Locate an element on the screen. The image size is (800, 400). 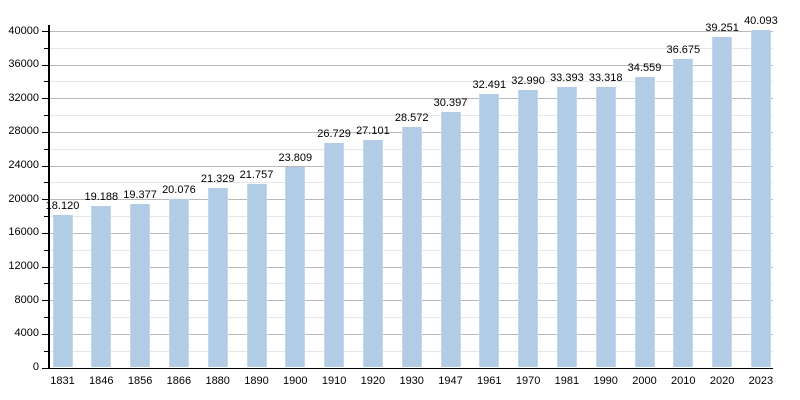
y-tick-label: 24000 is located at coordinates (23, 165).